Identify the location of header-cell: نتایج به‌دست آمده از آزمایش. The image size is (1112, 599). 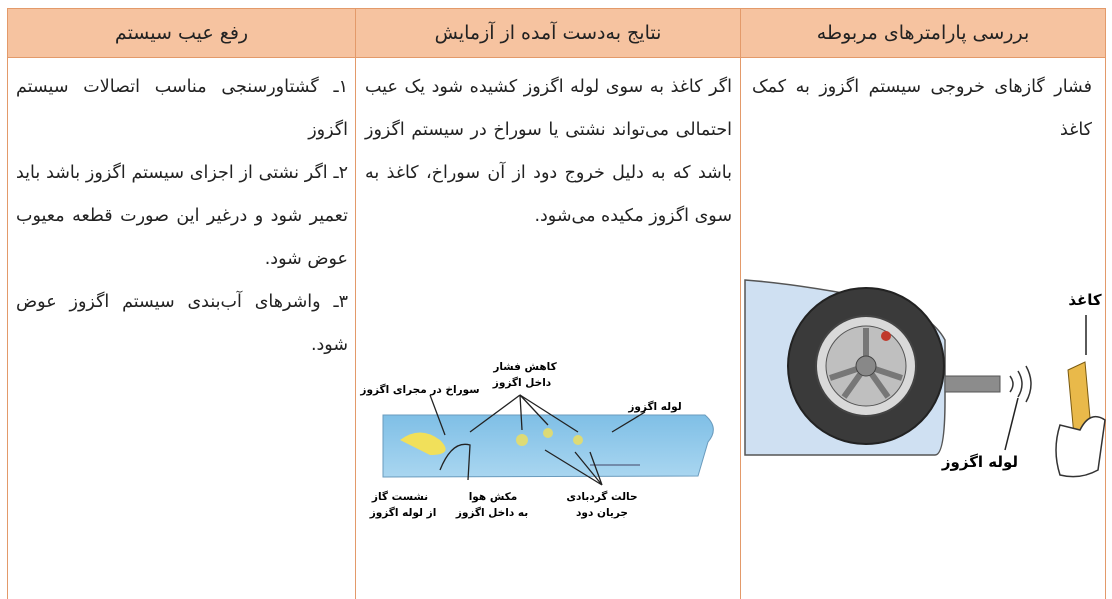
(548, 33).